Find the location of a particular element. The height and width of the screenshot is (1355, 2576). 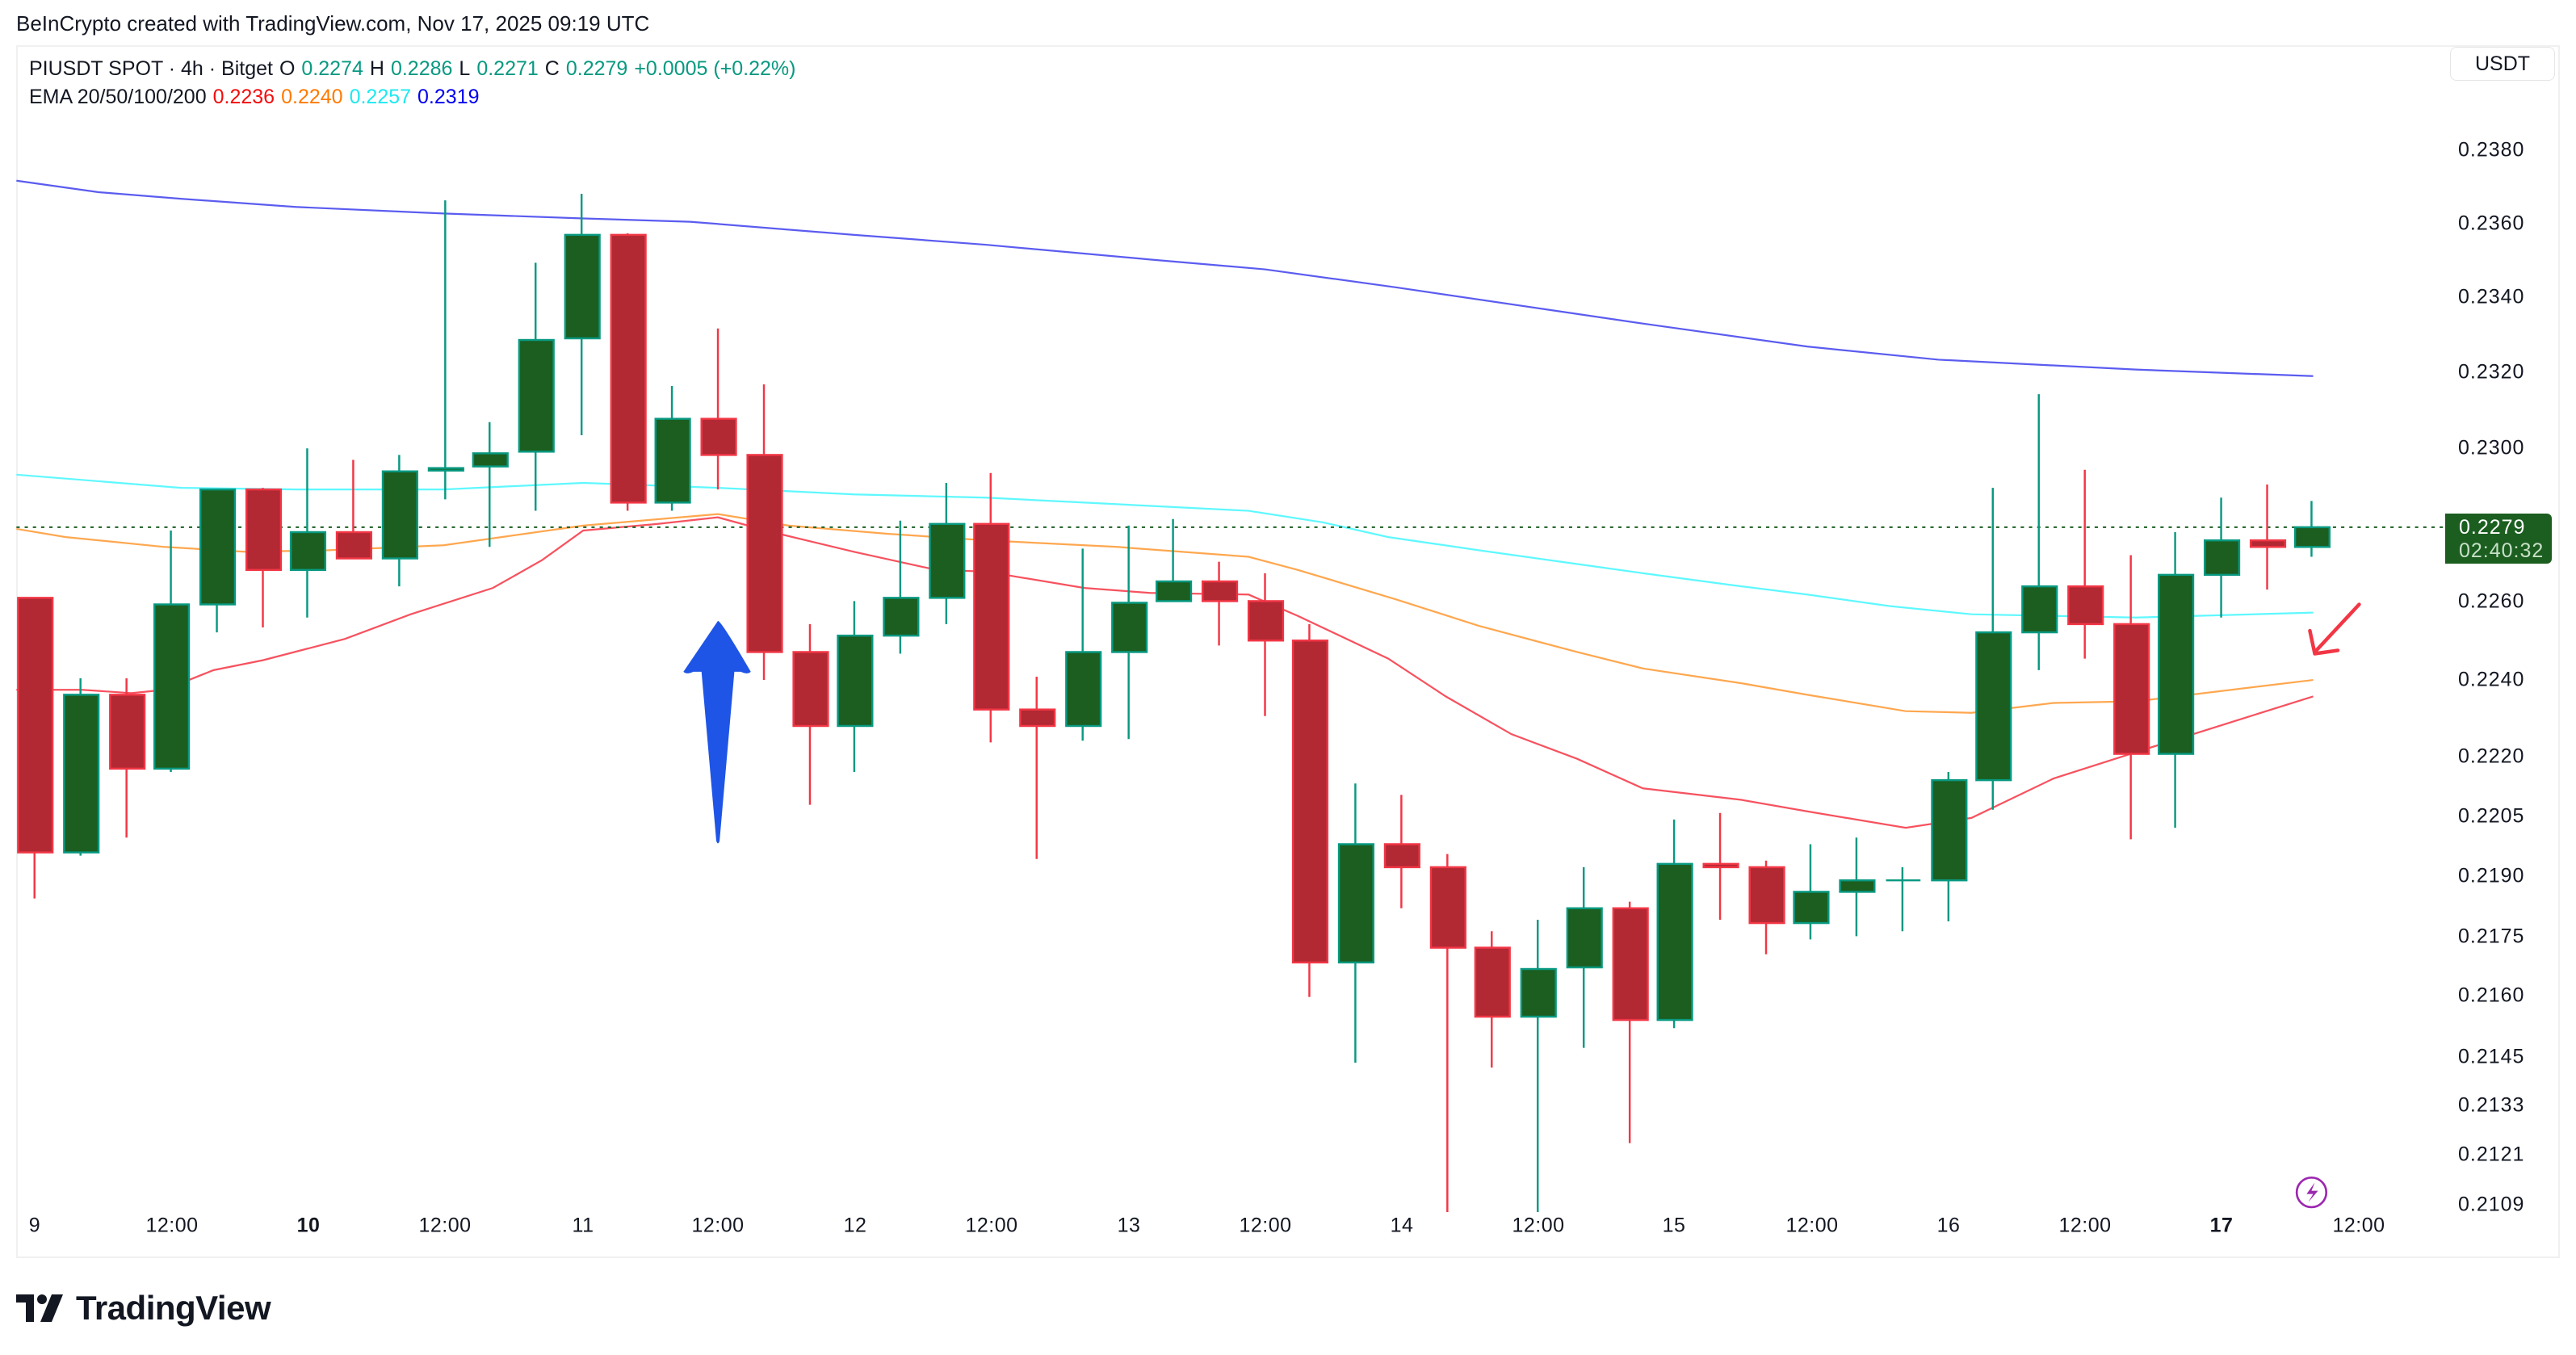

high-value: 0.2286 is located at coordinates (421, 69).